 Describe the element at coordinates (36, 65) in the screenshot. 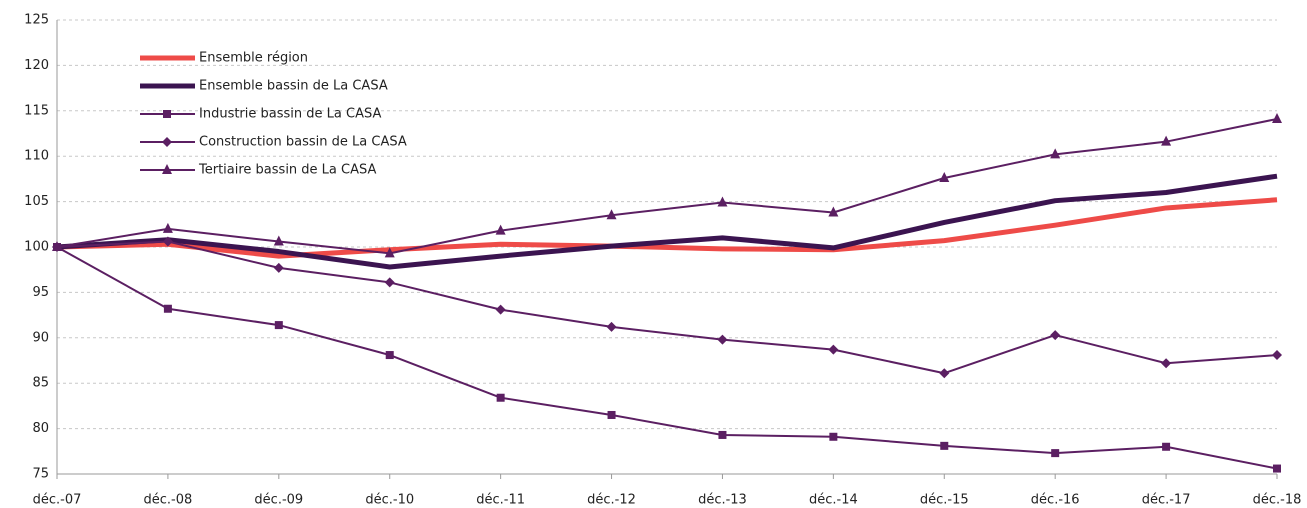

I see `y-tick-label: 120` at that location.